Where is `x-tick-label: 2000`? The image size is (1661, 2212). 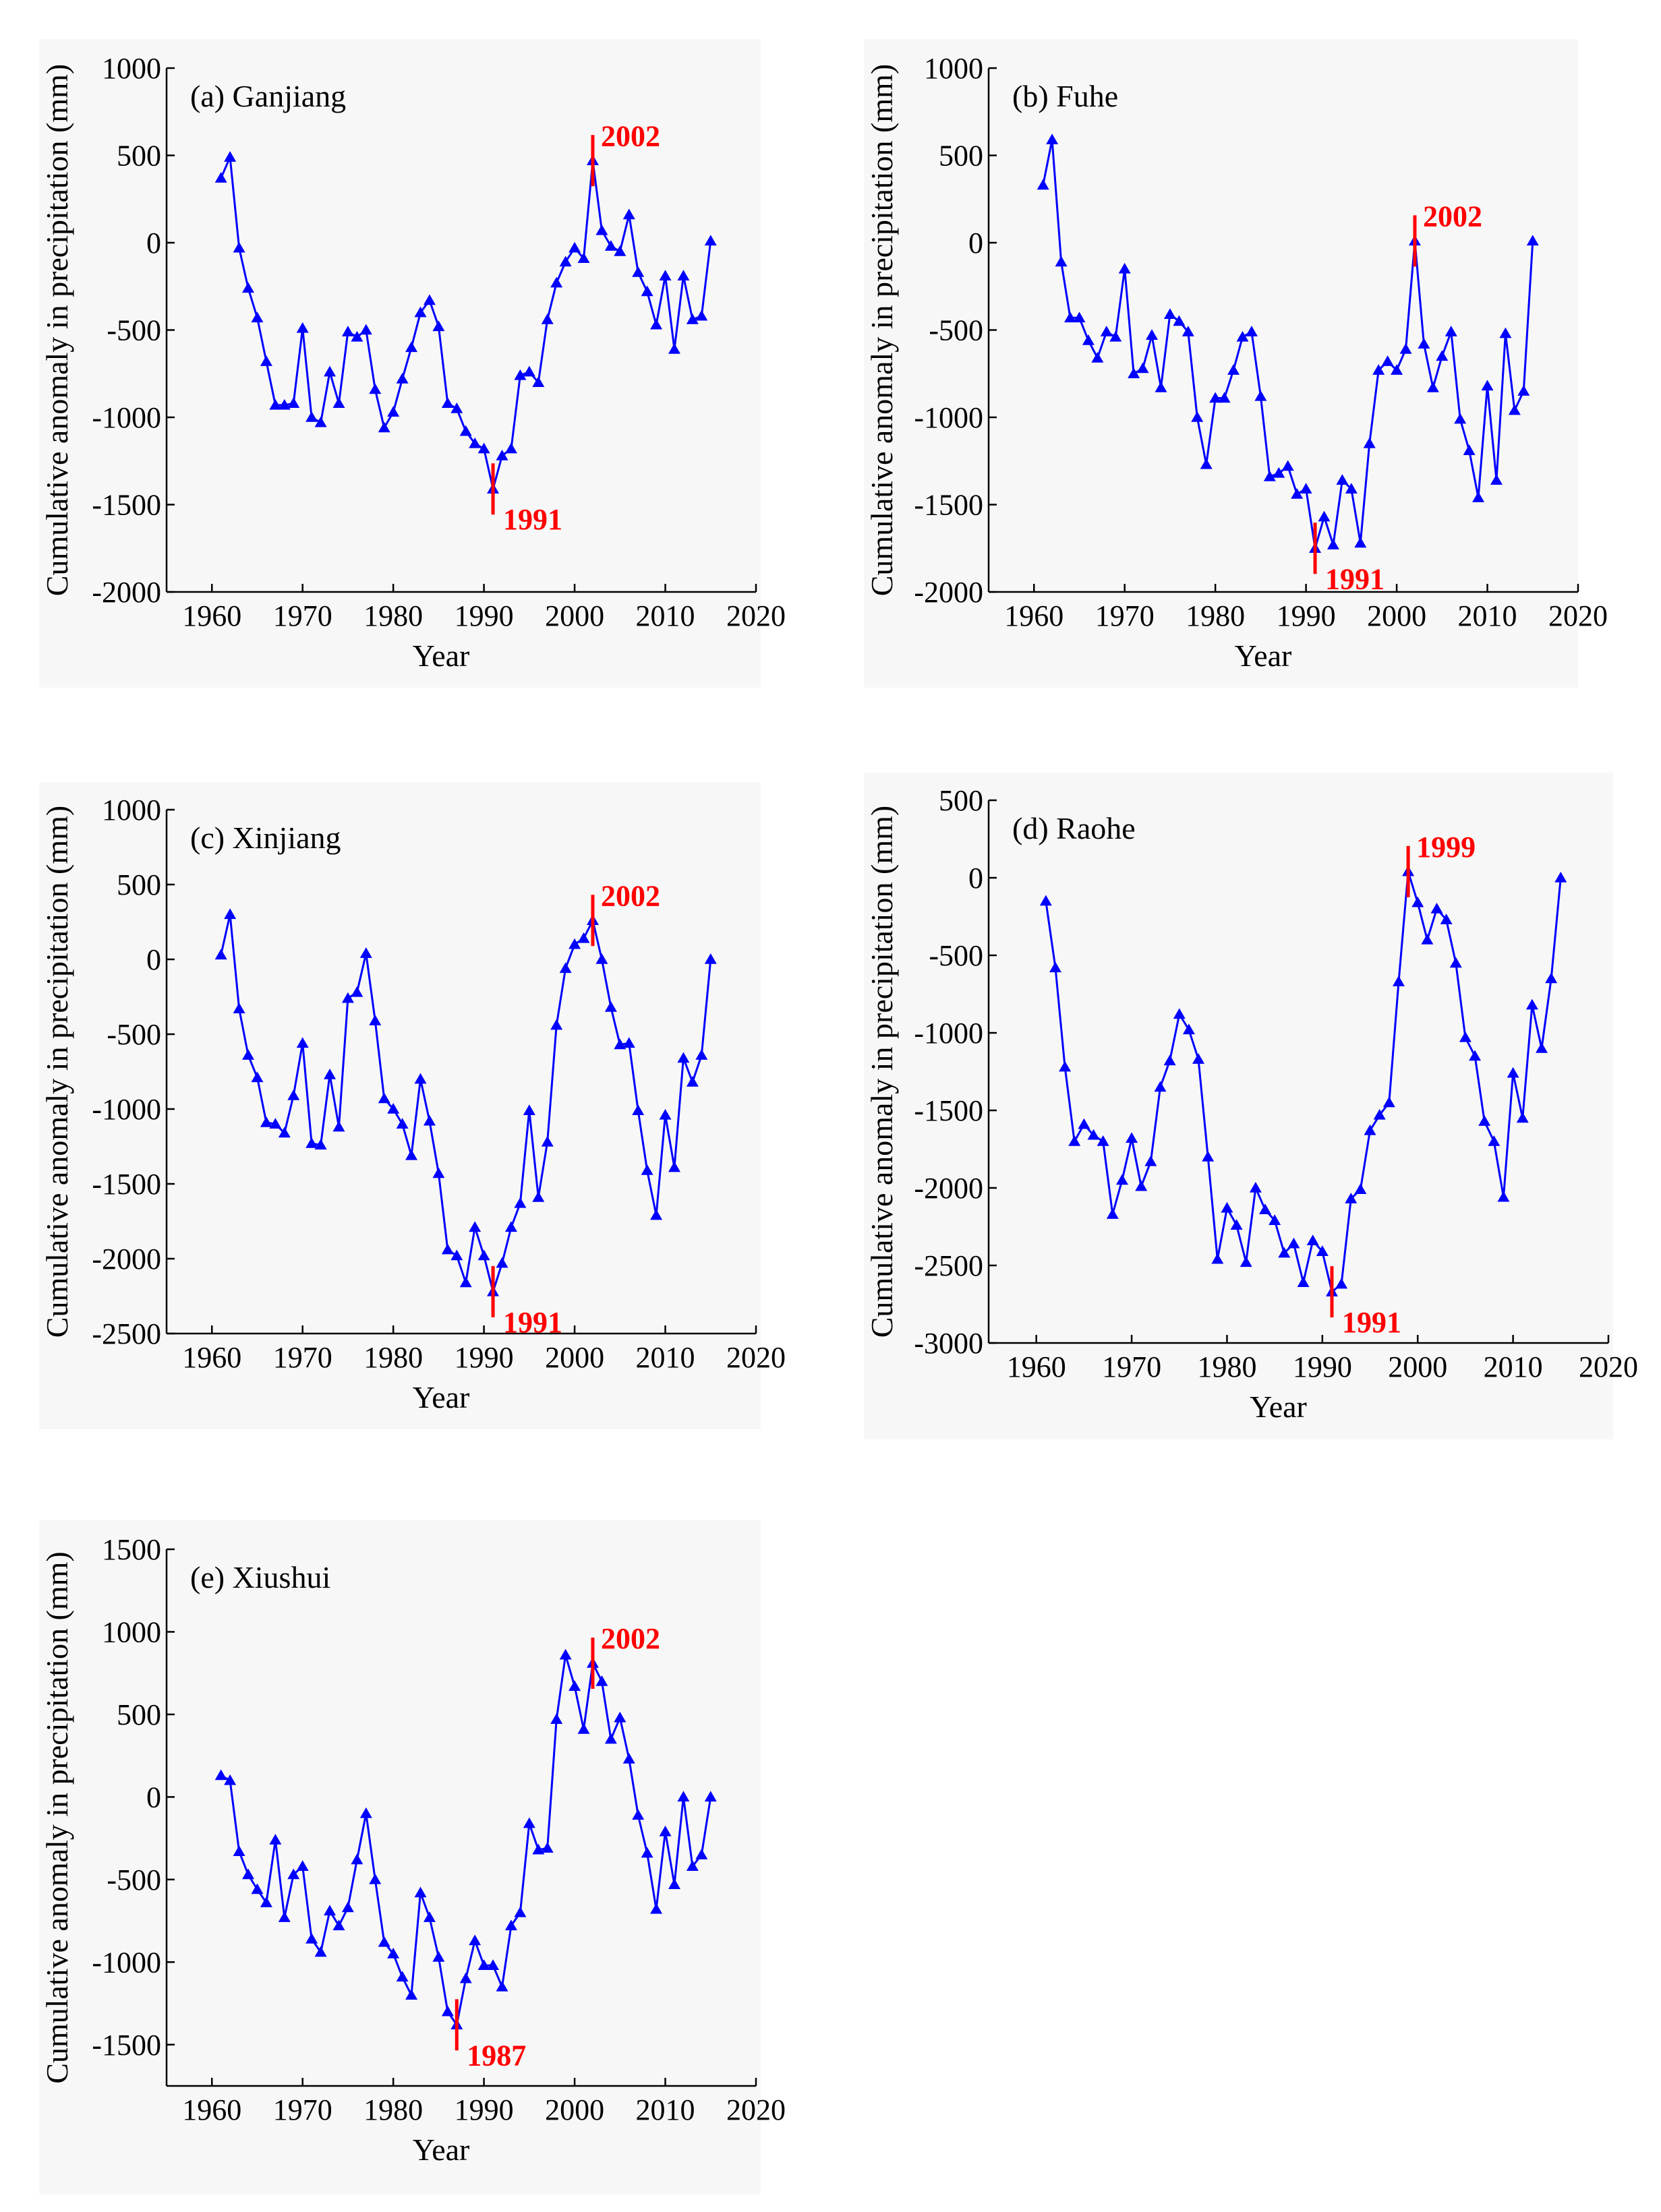
x-tick-label: 2000 is located at coordinates (574, 2109).